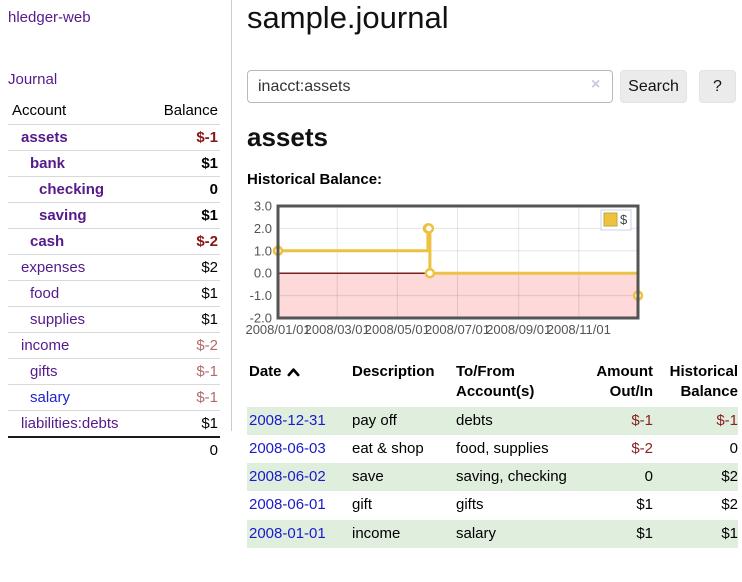 Image resolution: width=742 pixels, height=582 pixels. I want to click on transaction-balance: $2, so click(729, 505).